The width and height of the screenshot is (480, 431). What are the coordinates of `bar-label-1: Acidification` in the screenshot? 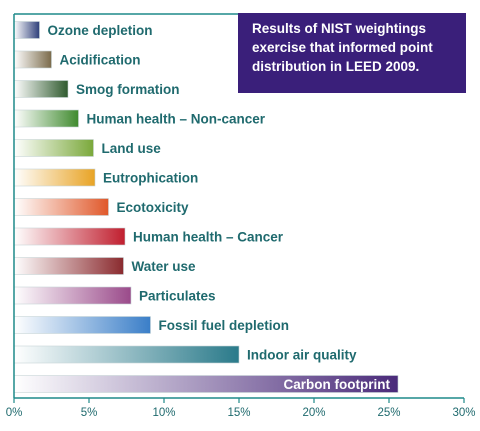 It's located at (100, 60).